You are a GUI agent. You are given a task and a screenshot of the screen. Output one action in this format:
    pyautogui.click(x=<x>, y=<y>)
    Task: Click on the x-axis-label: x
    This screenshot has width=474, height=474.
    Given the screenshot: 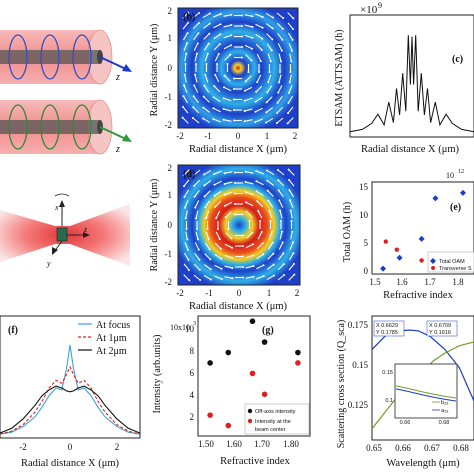 What is the action you would take?
    pyautogui.click(x=56, y=207)
    